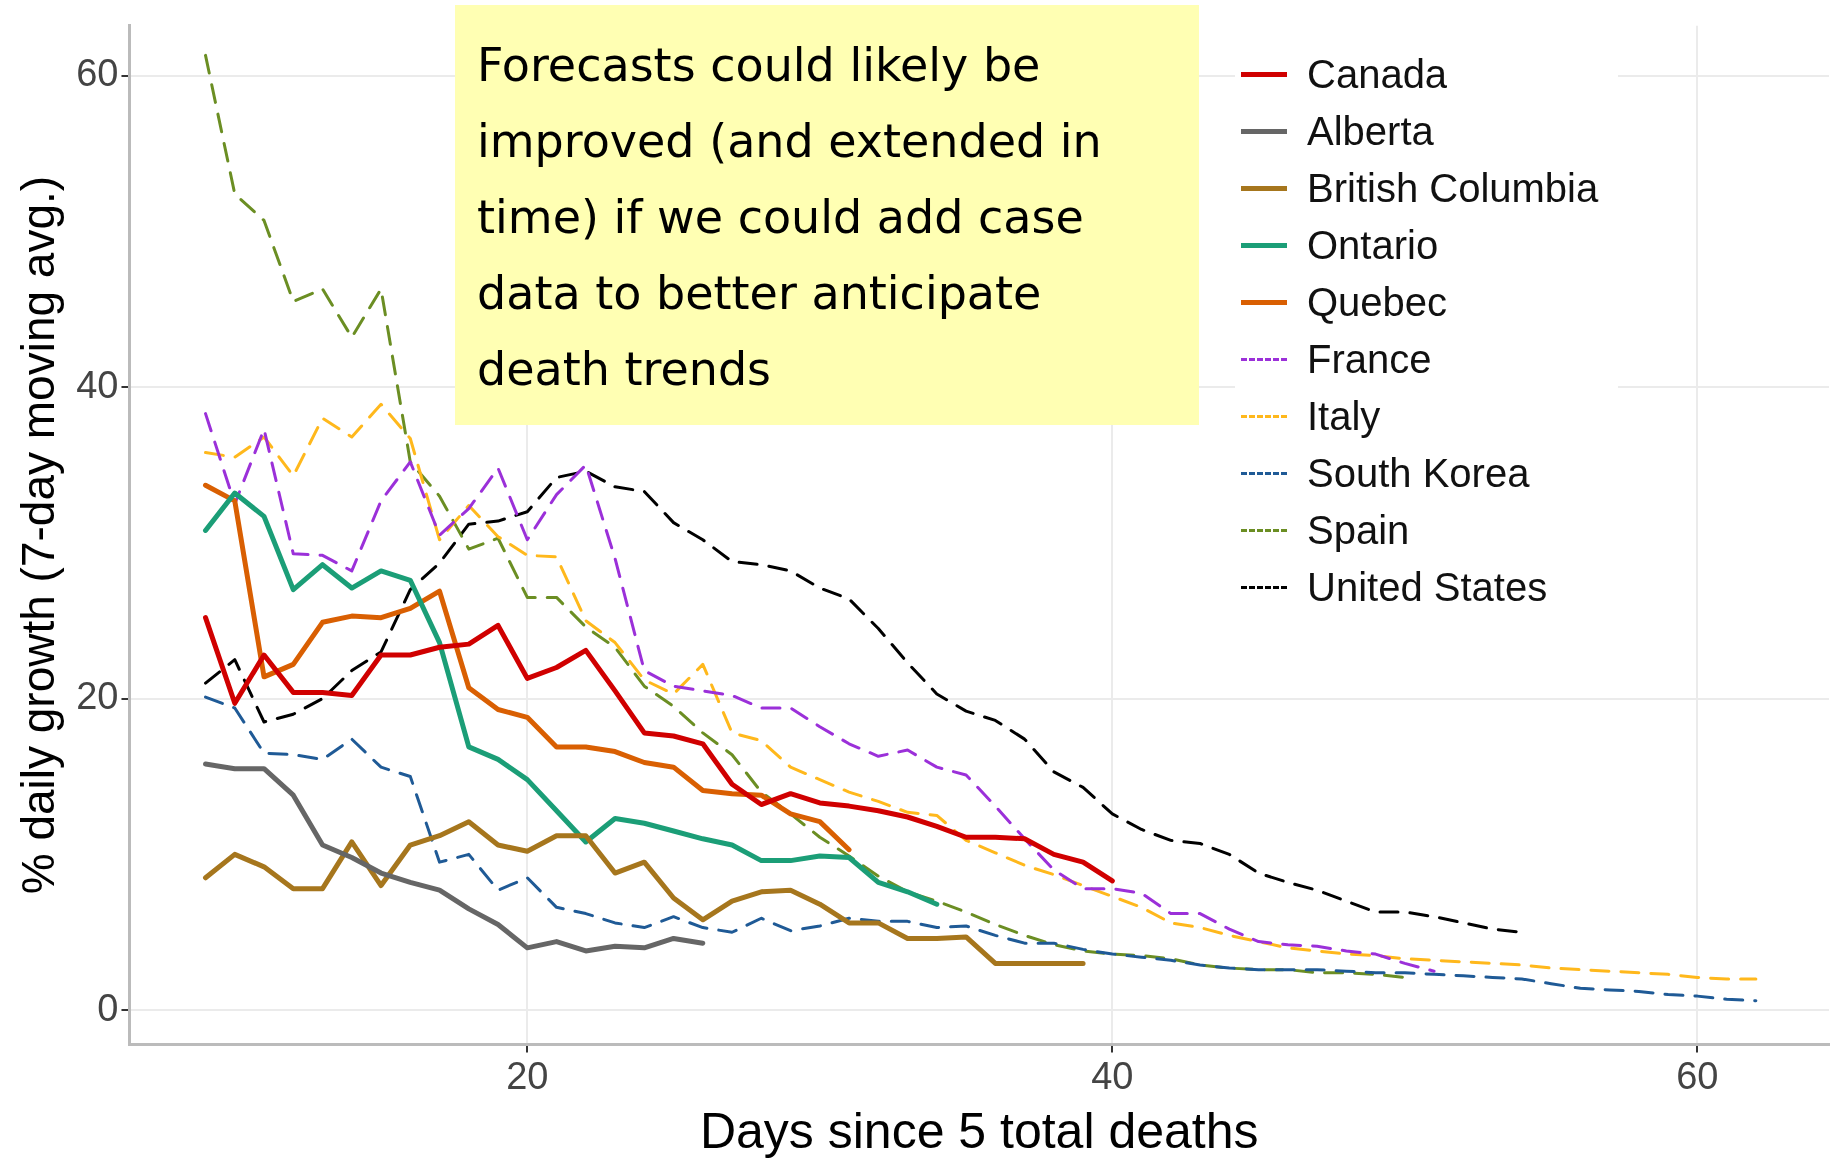 The width and height of the screenshot is (1833, 1174). Describe the element at coordinates (1370, 131) in the screenshot. I see `legend-label: Alberta` at that location.